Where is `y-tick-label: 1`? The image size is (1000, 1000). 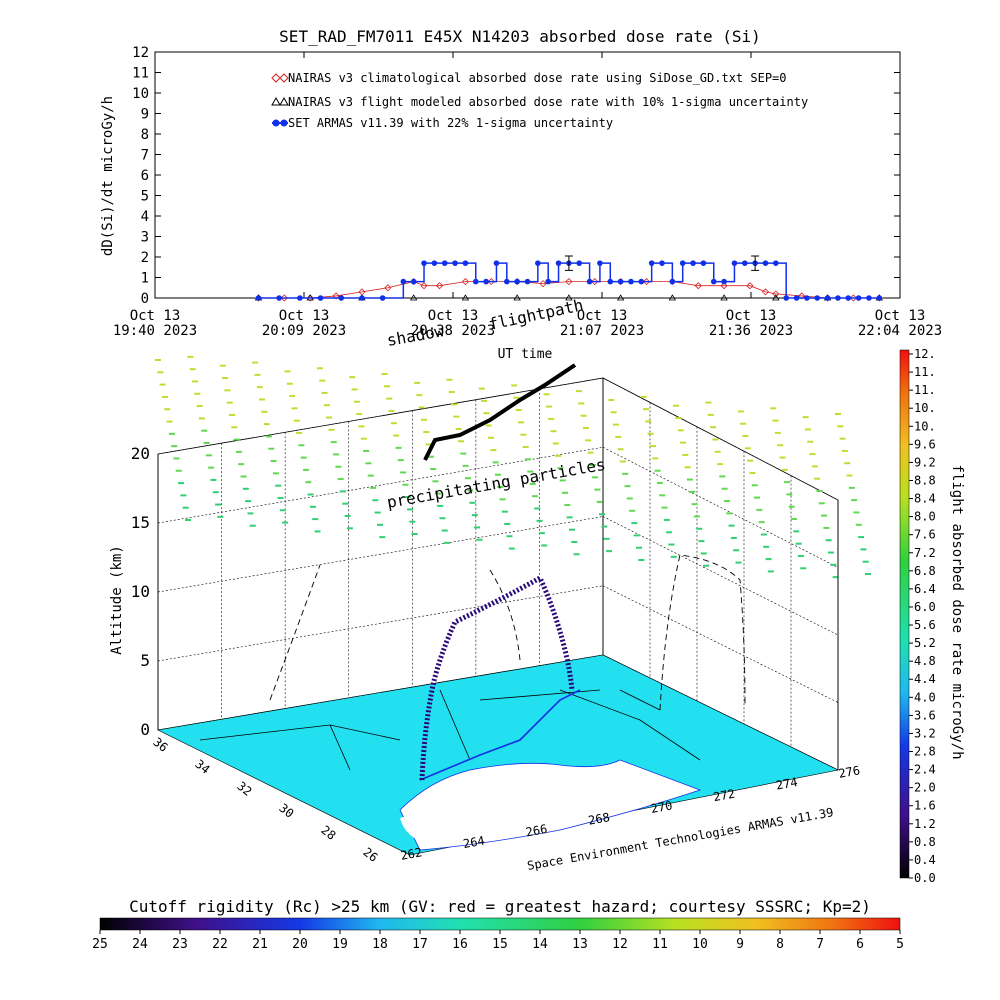
y-tick-label: 1 is located at coordinates (145, 279).